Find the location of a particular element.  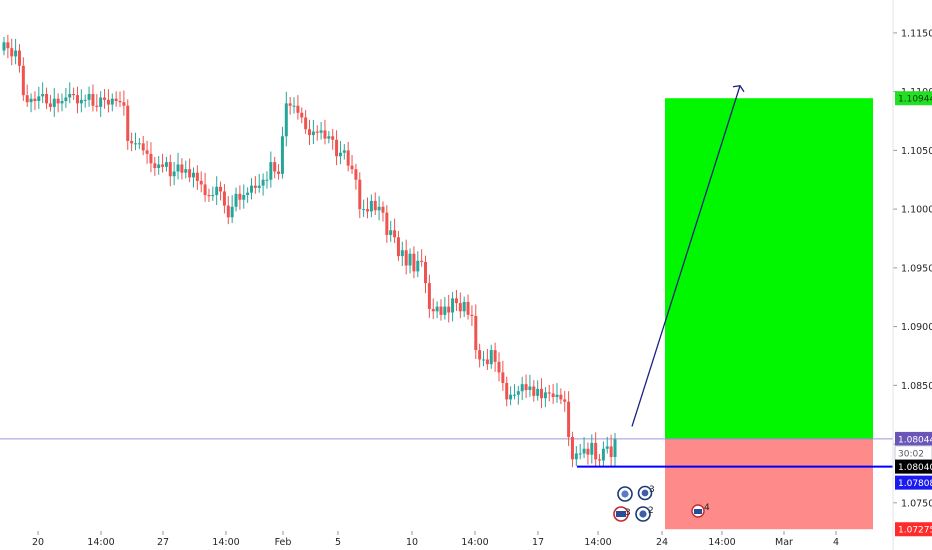

event-marker-flag: 2 is located at coordinates (644, 514).